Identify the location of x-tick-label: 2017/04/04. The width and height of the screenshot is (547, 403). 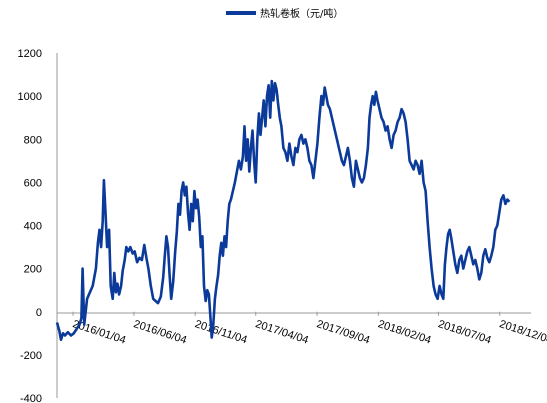
(282, 332).